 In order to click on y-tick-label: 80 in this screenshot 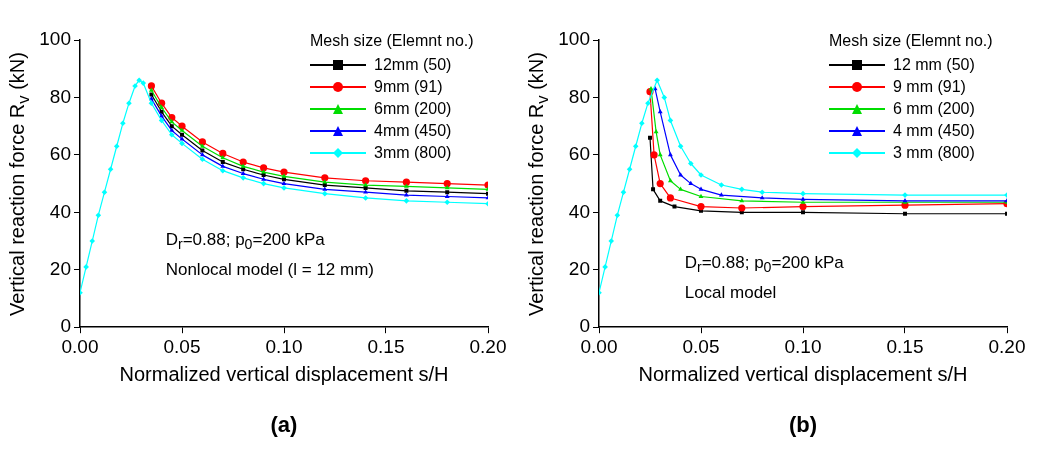, I will do `click(60, 96)`.